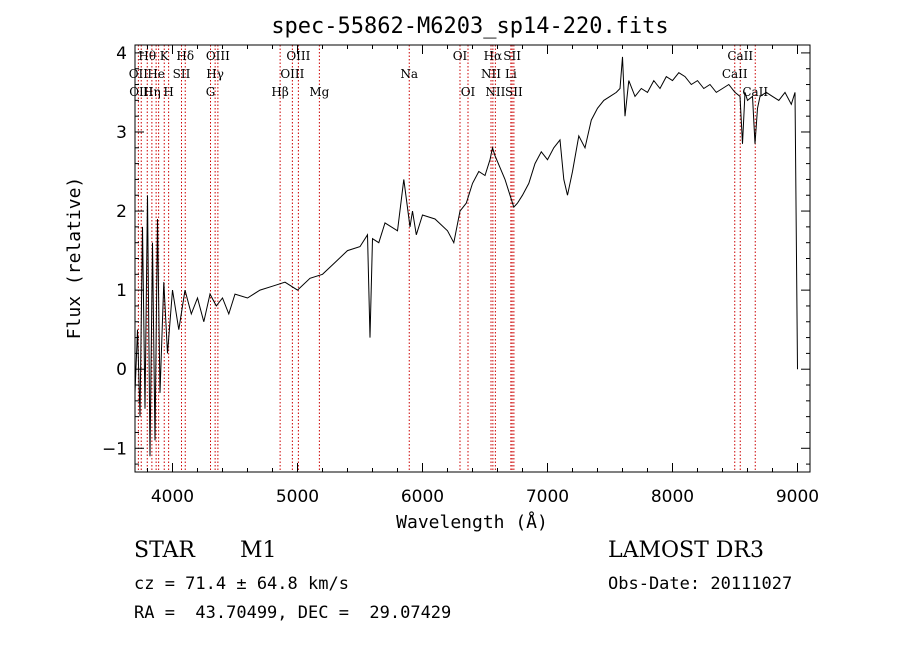  Describe the element at coordinates (547, 497) in the screenshot. I see `x-tick-label: 7000` at that location.